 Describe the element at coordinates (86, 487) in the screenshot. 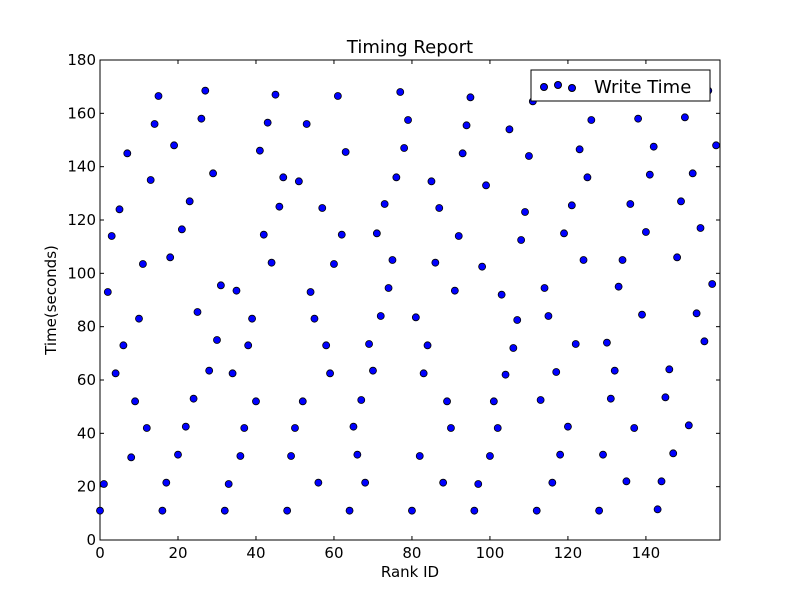

I see `y-tick-label: 20` at that location.